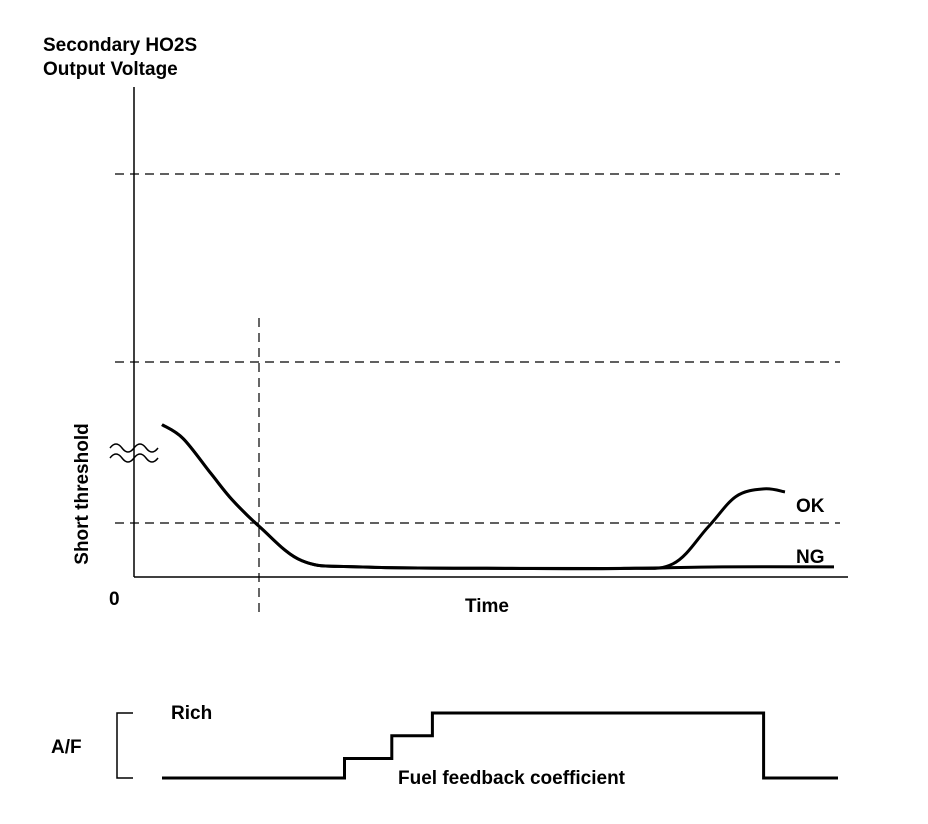  I want to click on af-bracket, so click(124, 745).